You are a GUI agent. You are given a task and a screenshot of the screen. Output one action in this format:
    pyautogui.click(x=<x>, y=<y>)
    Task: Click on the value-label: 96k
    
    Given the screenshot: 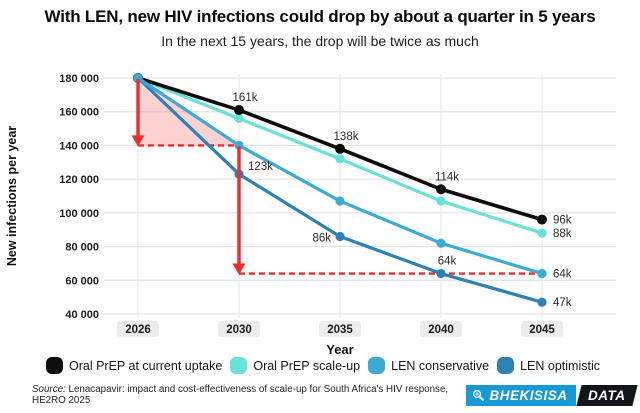 What is the action you would take?
    pyautogui.click(x=562, y=221)
    